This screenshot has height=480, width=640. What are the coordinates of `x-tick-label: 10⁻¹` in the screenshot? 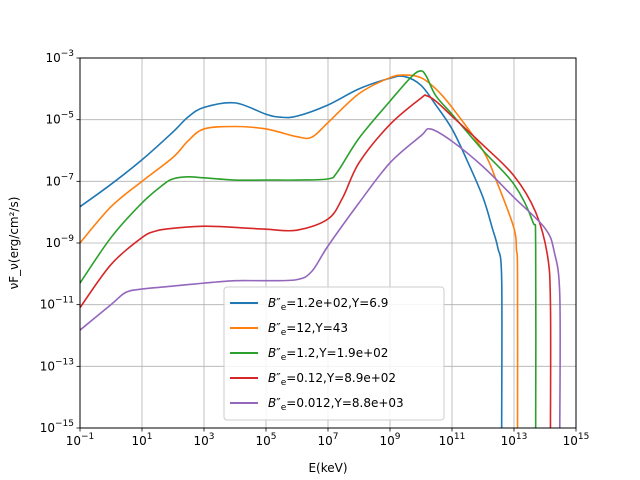 It's located at (80, 440).